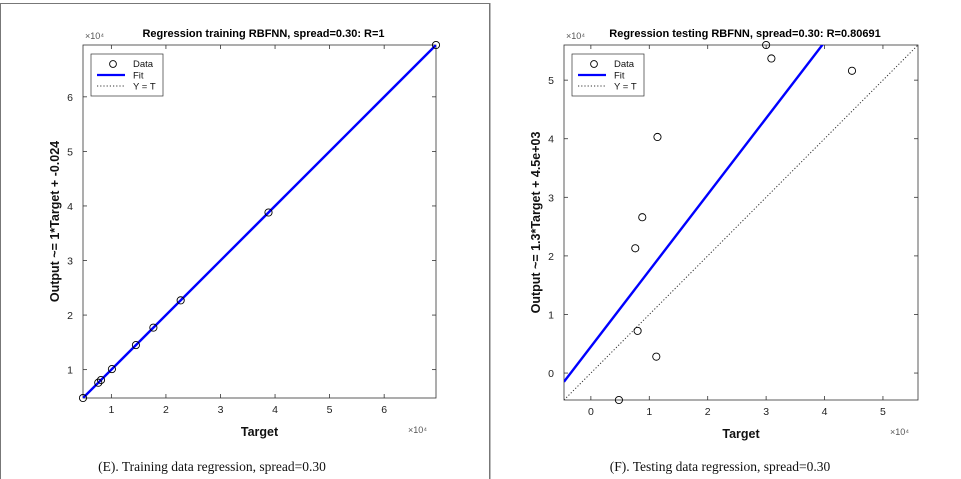  What do you see at coordinates (619, 76) in the screenshot?
I see `test-legend-fit-label: Fit` at bounding box center [619, 76].